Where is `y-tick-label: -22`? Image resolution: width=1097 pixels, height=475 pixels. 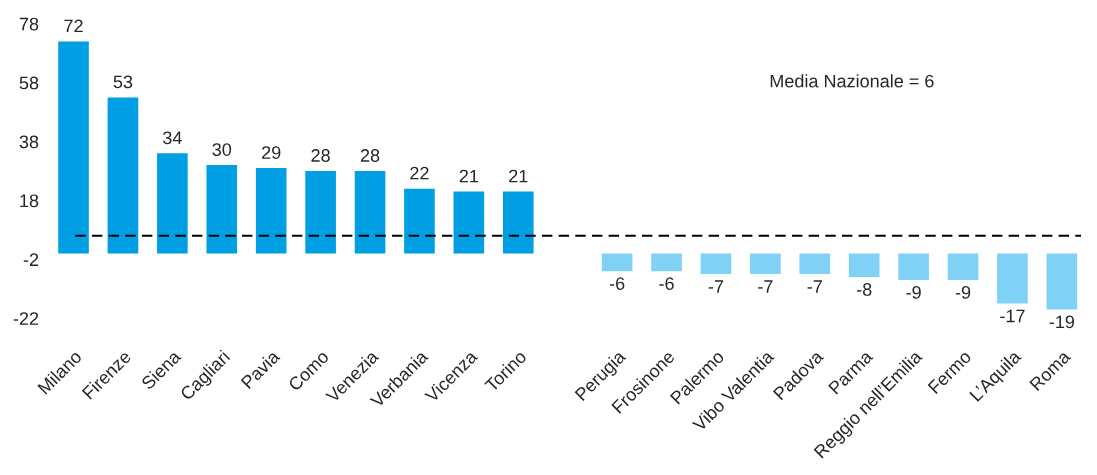
y-tick-label: -22 is located at coordinates (26, 318).